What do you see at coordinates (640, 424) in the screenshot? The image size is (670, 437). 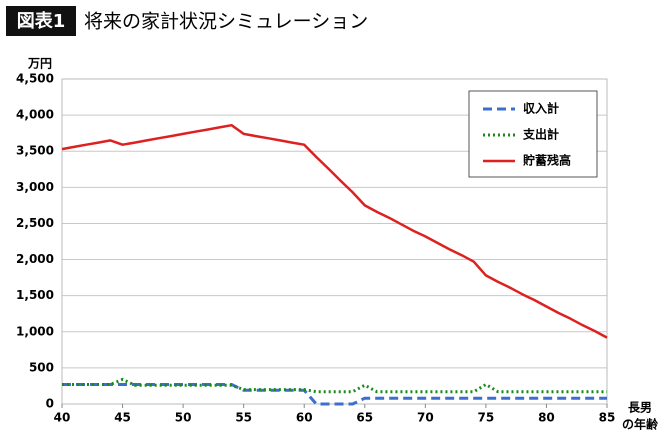 I see `x-axis-label: の年齢` at bounding box center [640, 424].